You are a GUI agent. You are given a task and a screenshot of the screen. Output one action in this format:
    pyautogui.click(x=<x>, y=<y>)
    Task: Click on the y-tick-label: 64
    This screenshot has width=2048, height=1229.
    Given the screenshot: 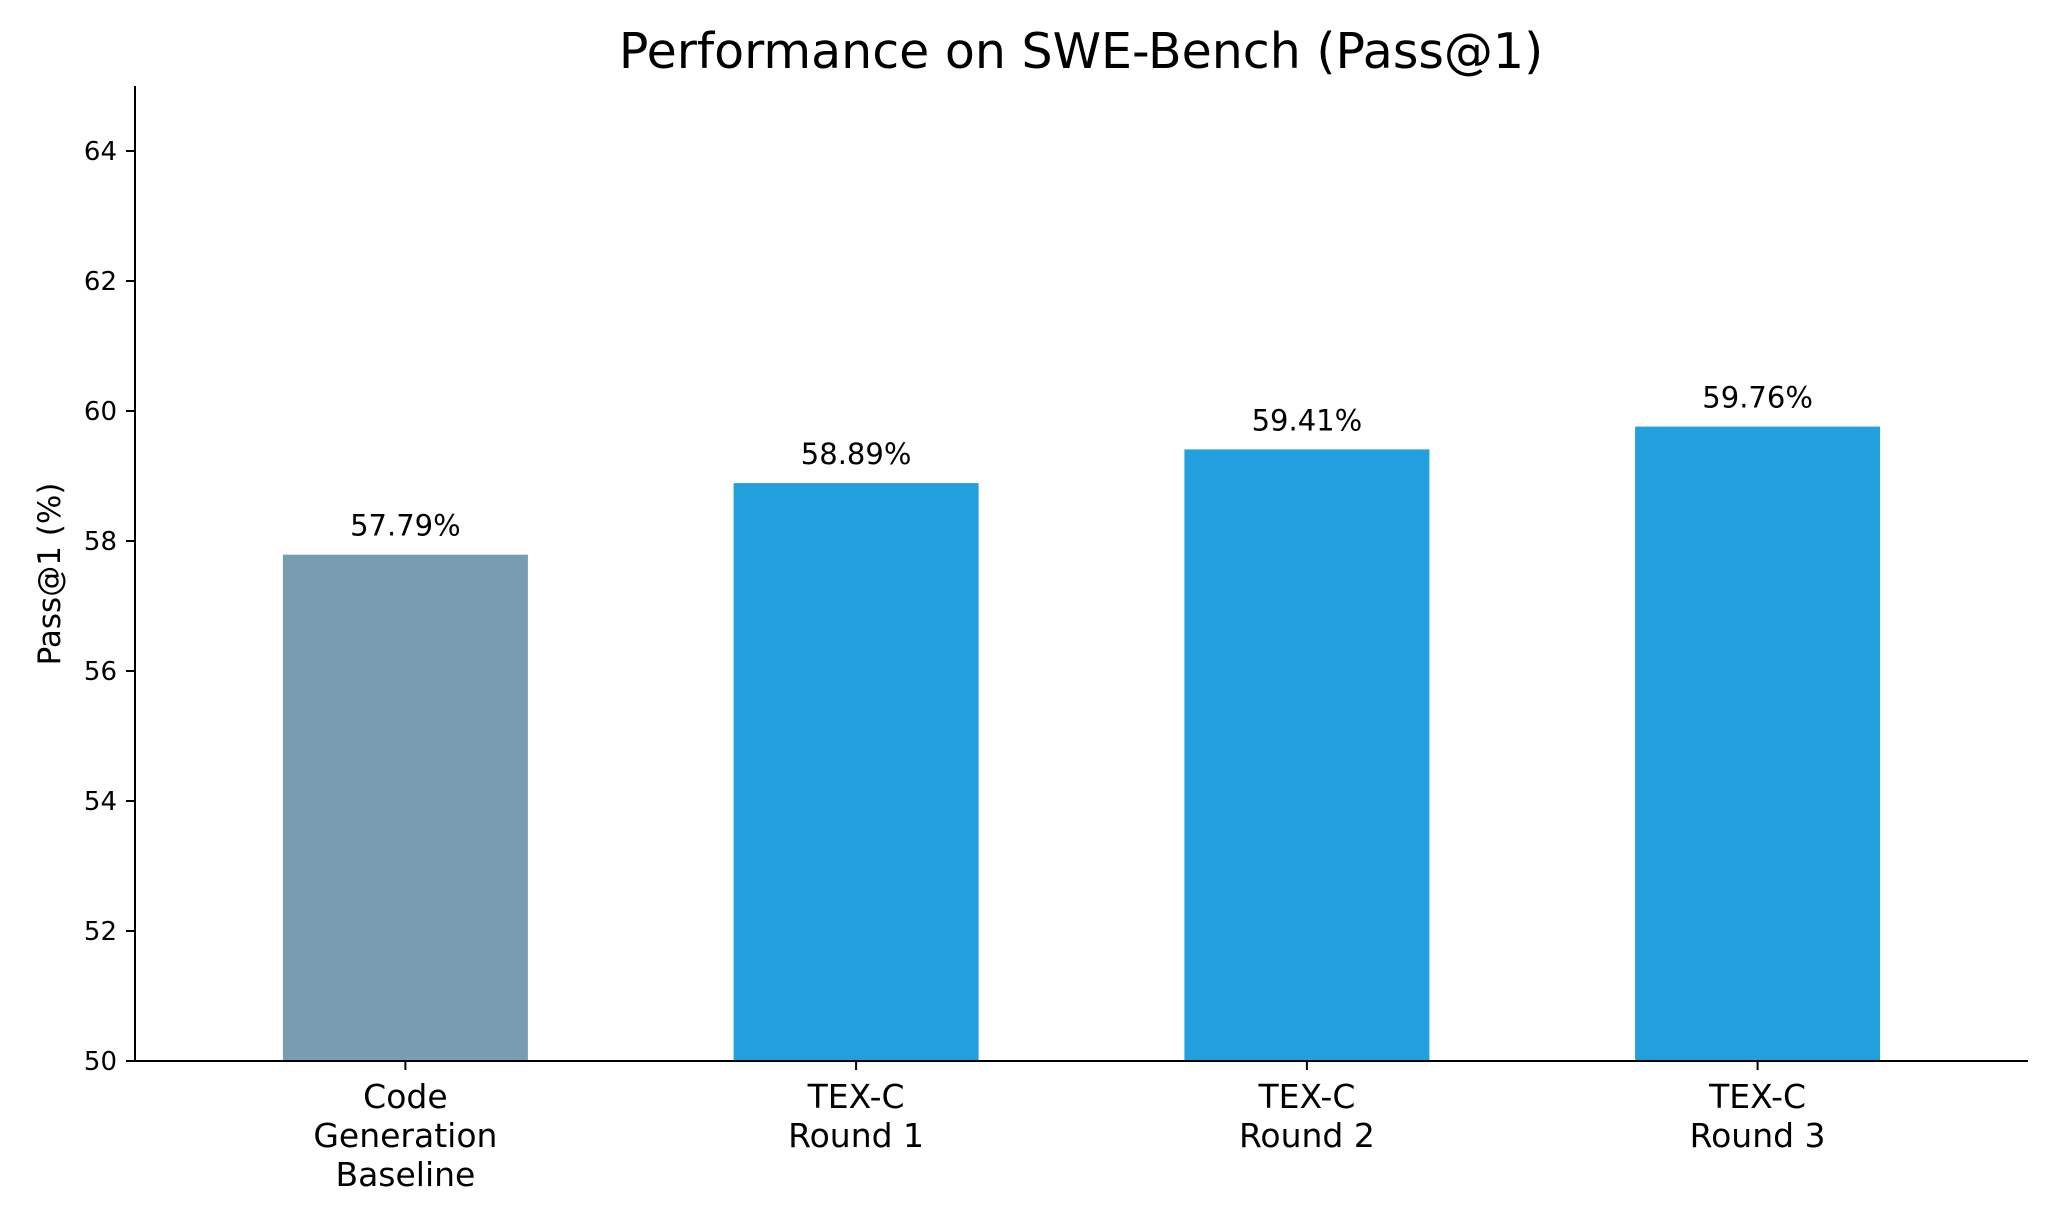 What is the action you would take?
    pyautogui.click(x=100, y=152)
    